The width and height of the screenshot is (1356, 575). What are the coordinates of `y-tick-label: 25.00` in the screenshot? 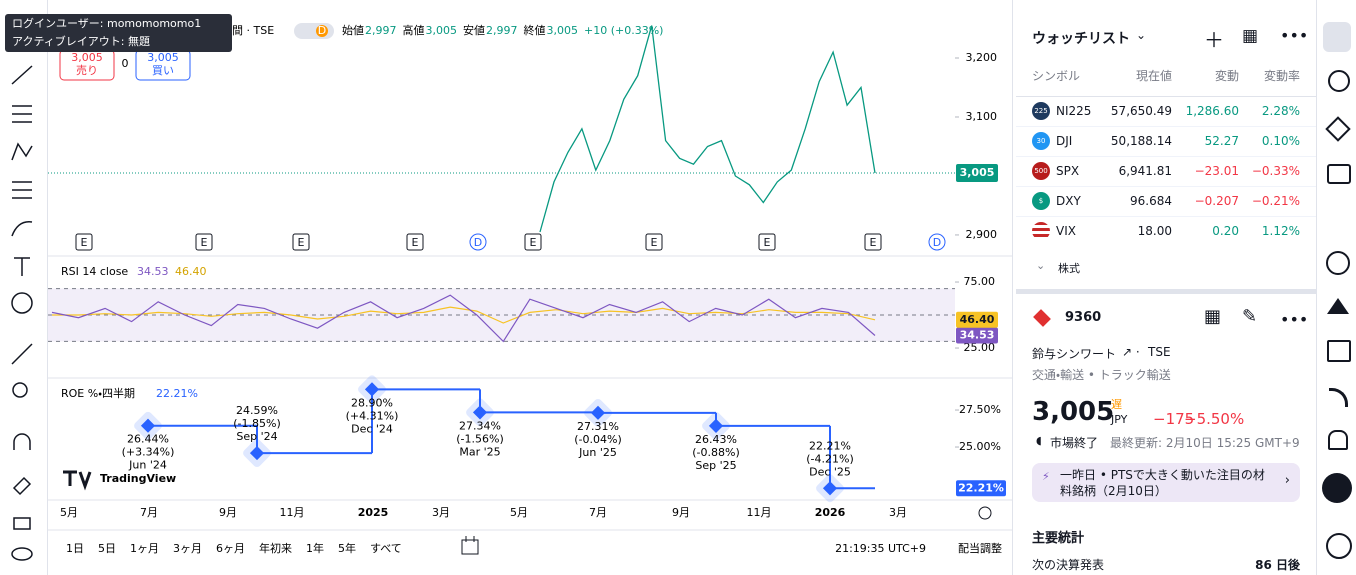 It's located at (980, 347).